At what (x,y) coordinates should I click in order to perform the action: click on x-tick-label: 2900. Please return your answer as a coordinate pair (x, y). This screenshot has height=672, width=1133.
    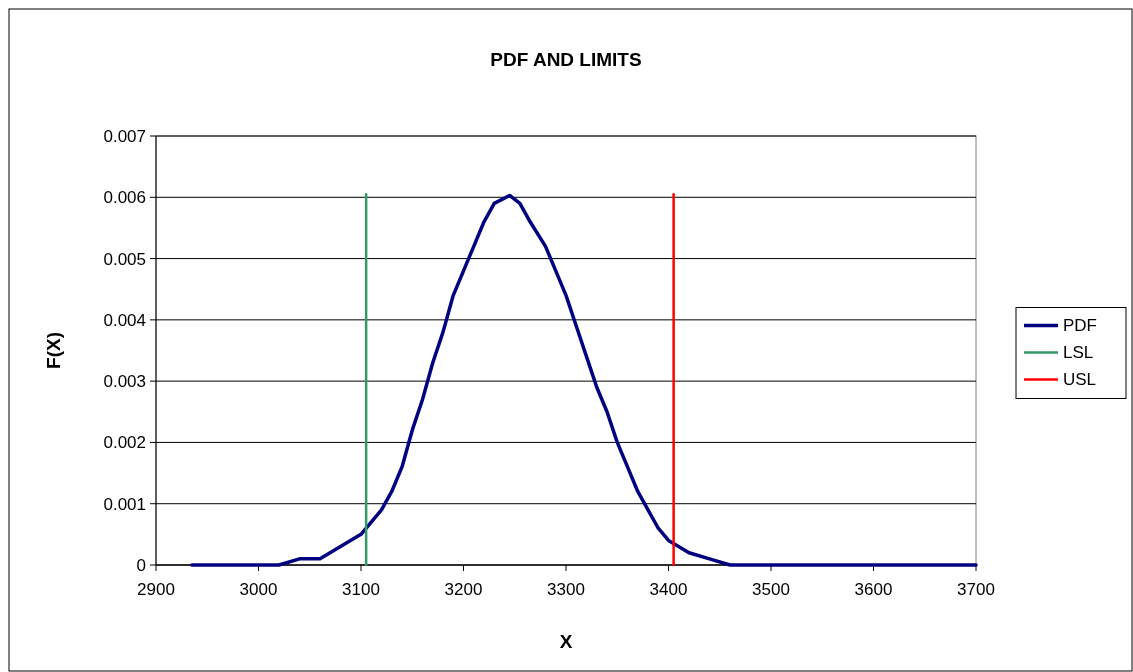
    Looking at the image, I should click on (156, 589).